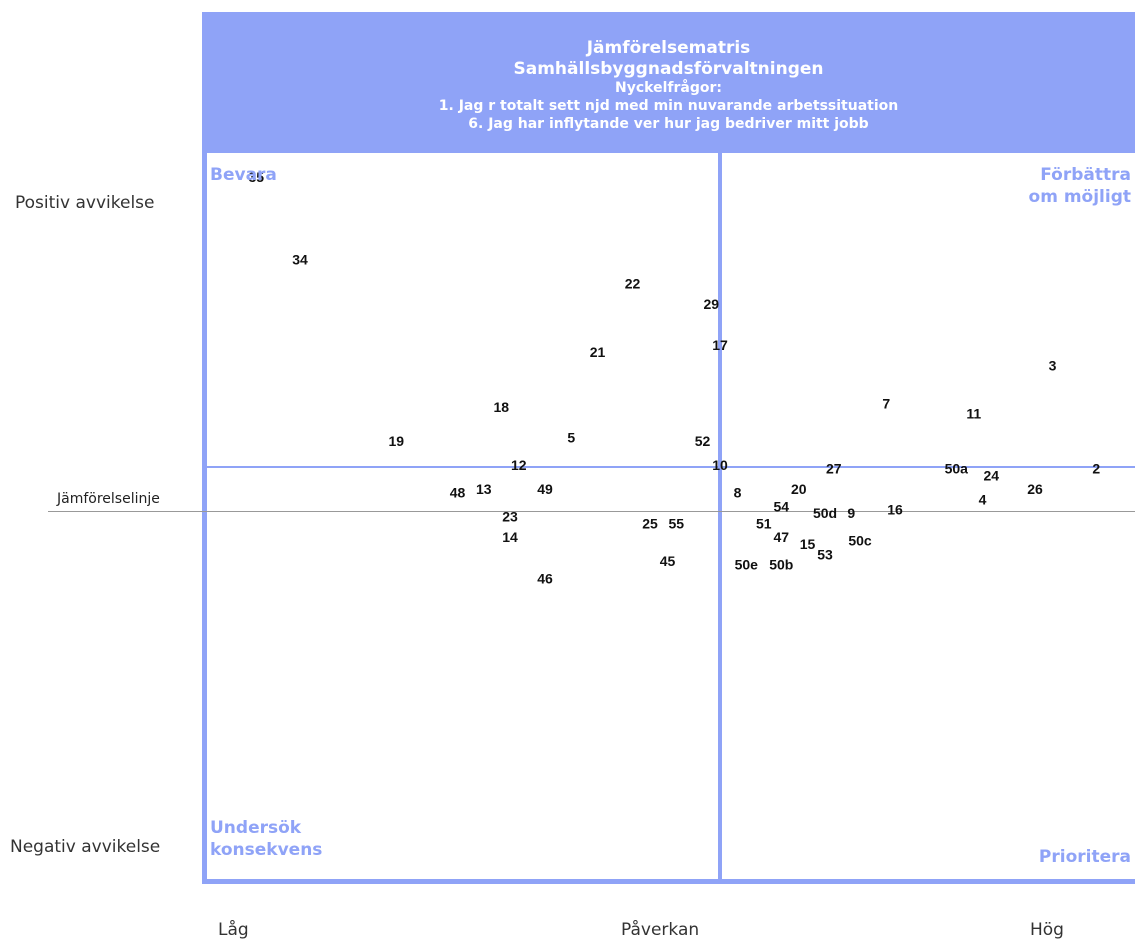  Describe the element at coordinates (747, 565) in the screenshot. I see `data-point-label: 50e` at that location.